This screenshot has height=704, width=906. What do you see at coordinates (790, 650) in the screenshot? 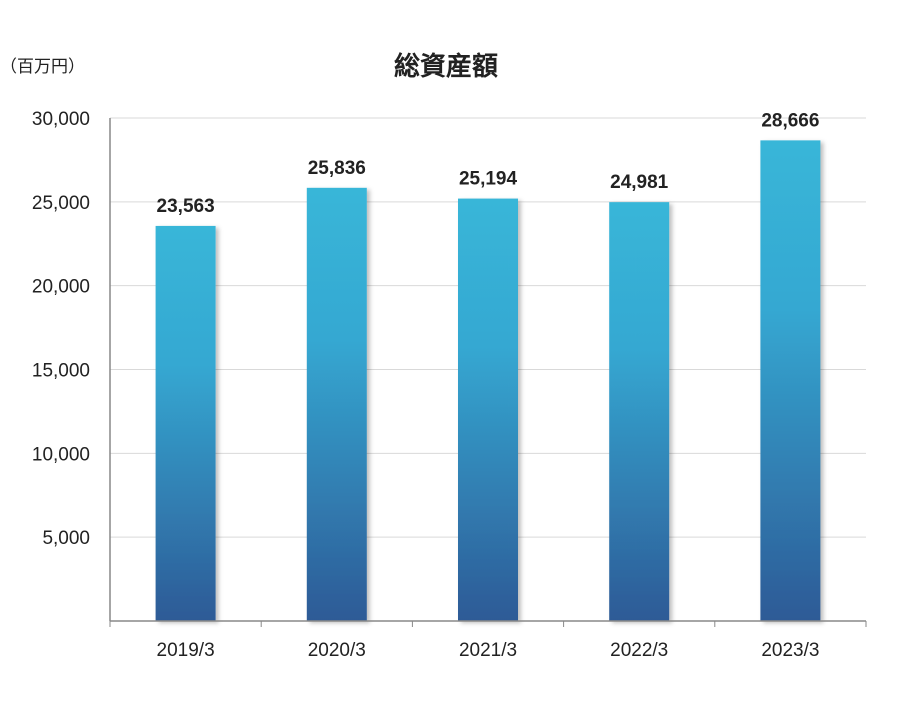
I see `x-tick-label: 2023/3` at bounding box center [790, 650].